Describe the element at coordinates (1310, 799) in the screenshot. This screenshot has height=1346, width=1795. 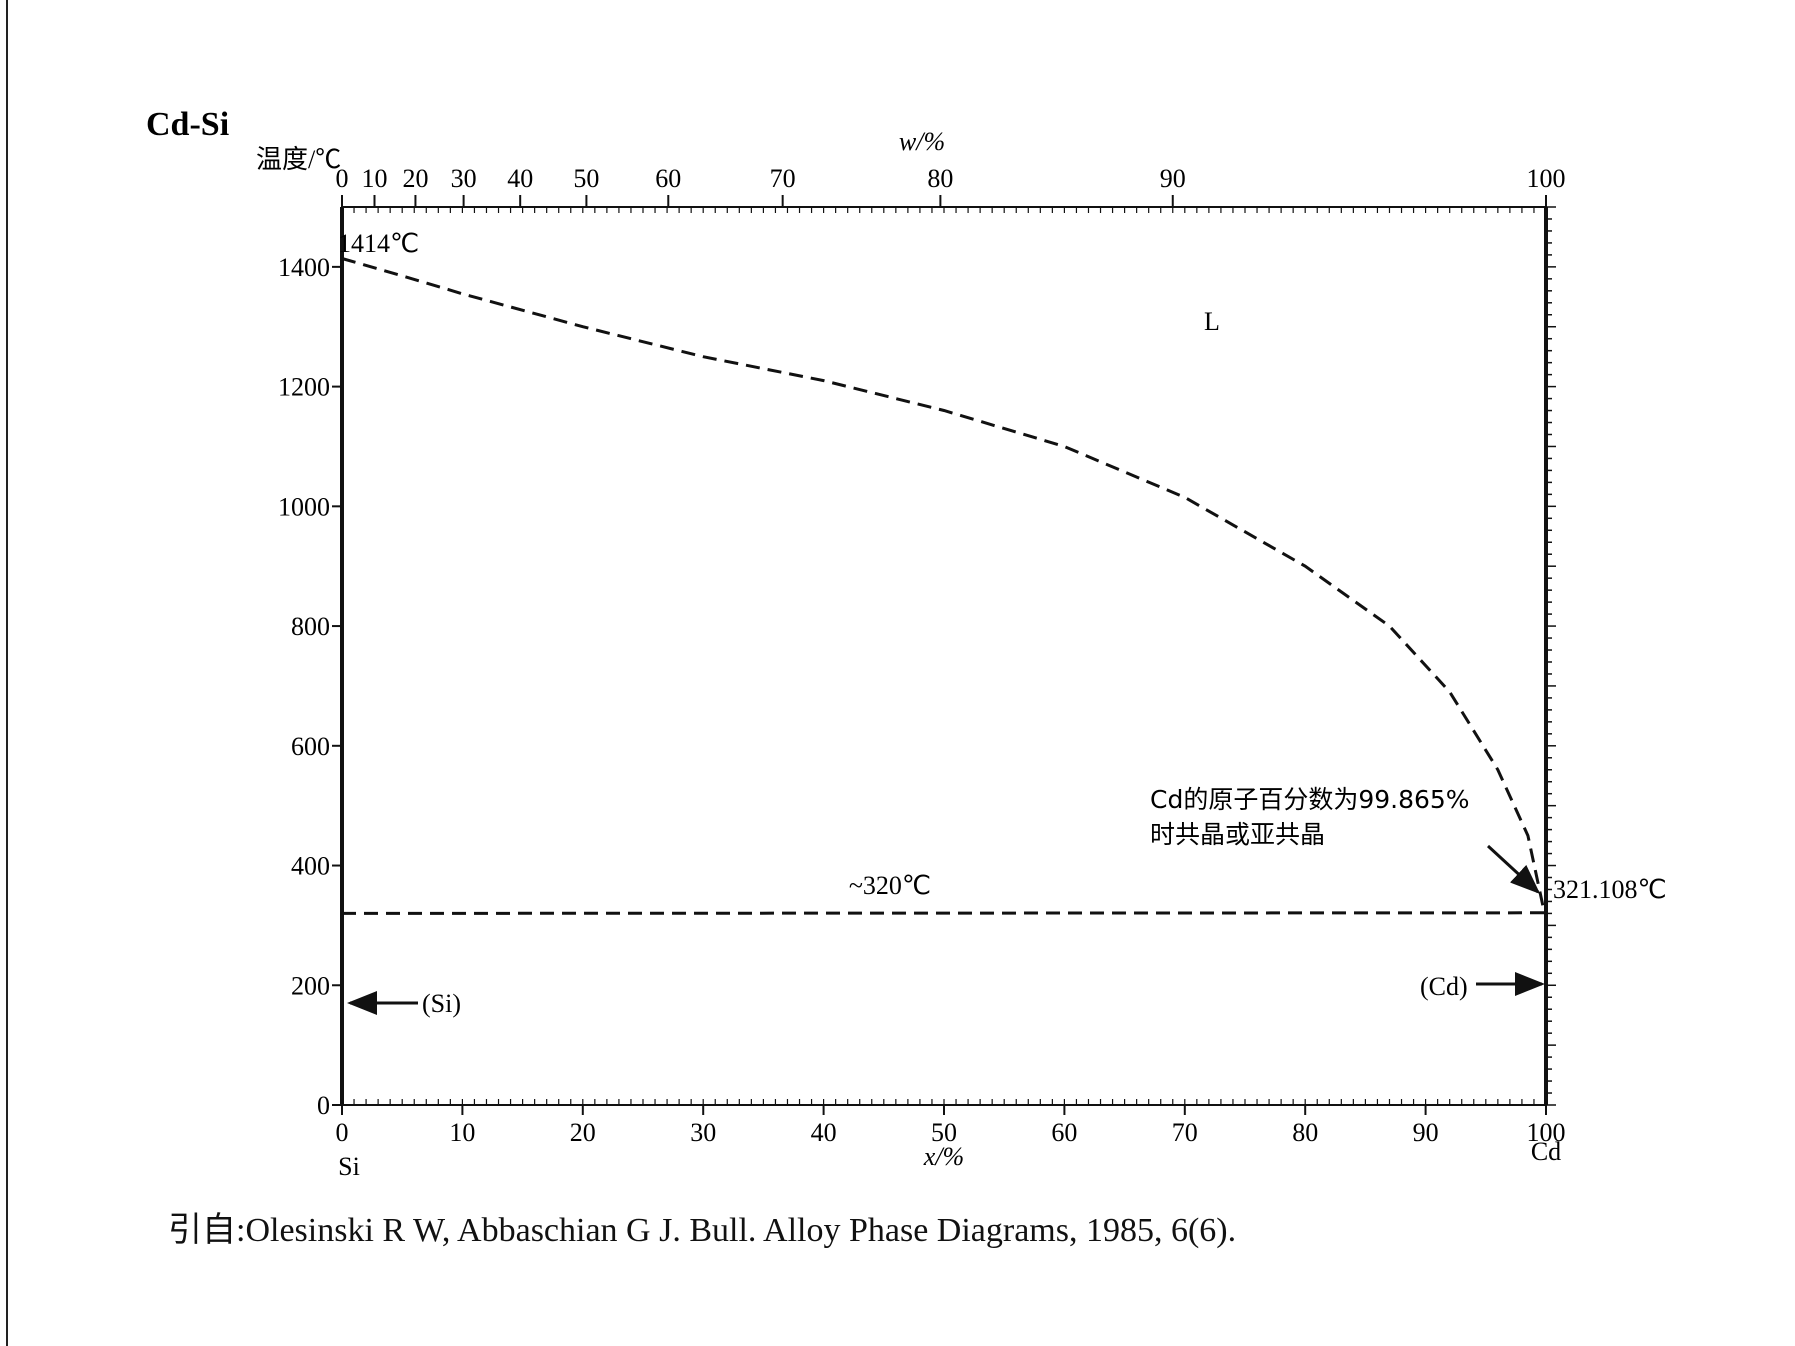
I see `eutectic-note-line-1: Cd的原子百分数为99.865%` at that location.